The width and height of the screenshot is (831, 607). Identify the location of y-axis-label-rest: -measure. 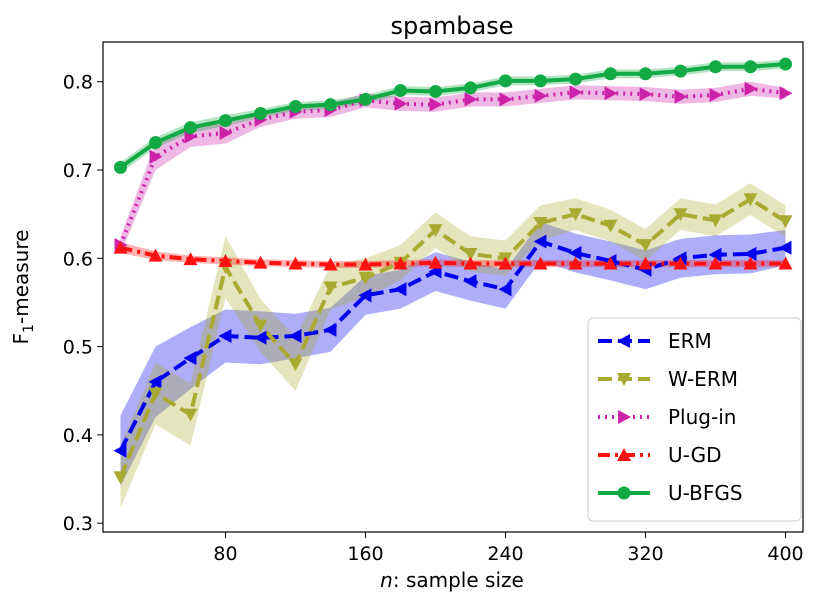
(21, 277).